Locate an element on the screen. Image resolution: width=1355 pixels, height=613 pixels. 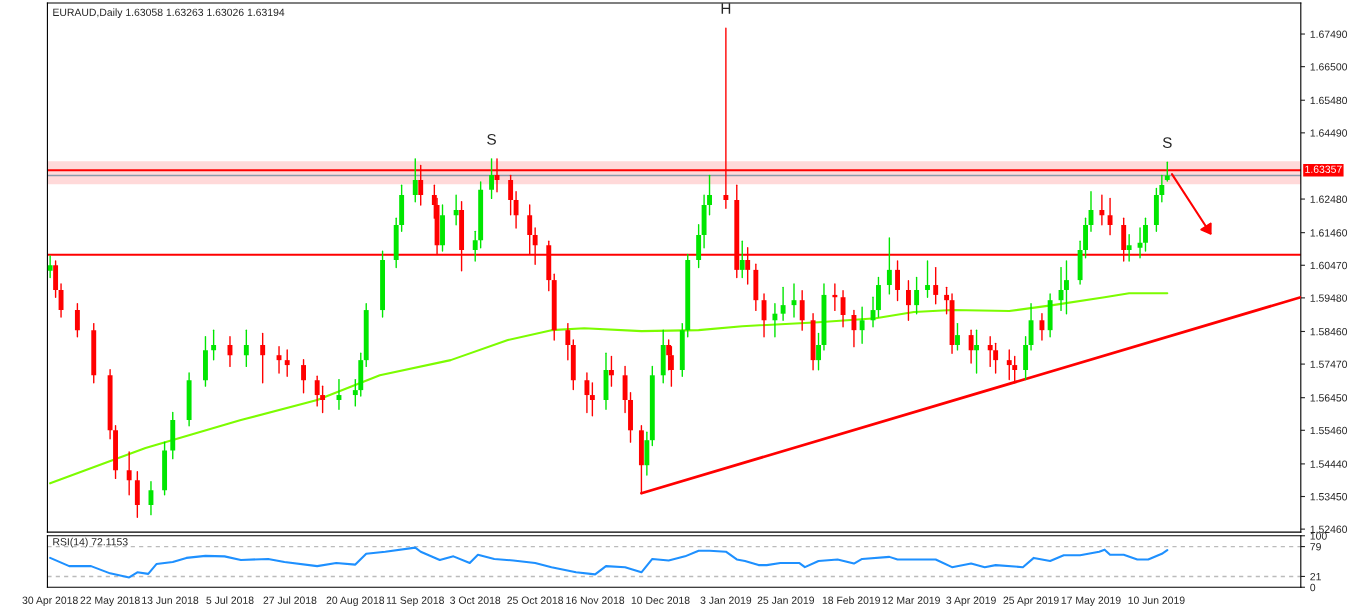
x-tick-label: 20 Aug 2018 is located at coordinates (355, 601).